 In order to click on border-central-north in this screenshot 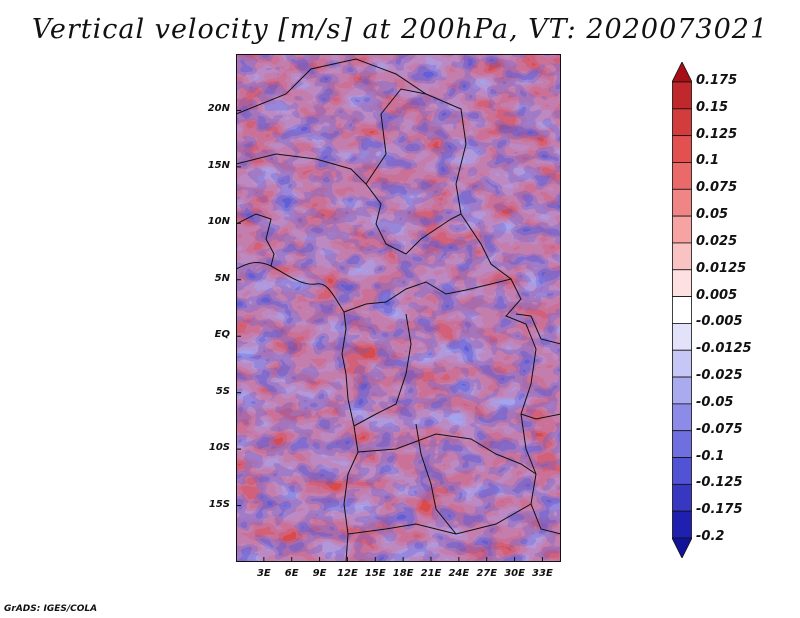, I will do `click(349, 204)`.